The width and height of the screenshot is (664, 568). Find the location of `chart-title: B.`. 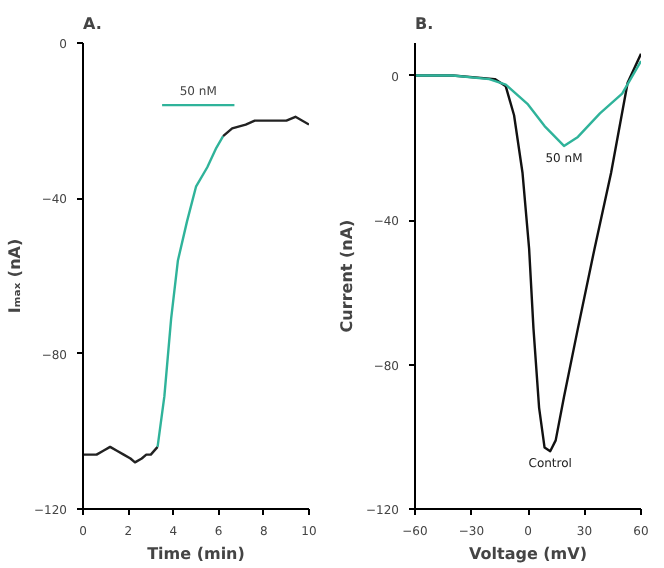

chart-title: B. is located at coordinates (424, 24).